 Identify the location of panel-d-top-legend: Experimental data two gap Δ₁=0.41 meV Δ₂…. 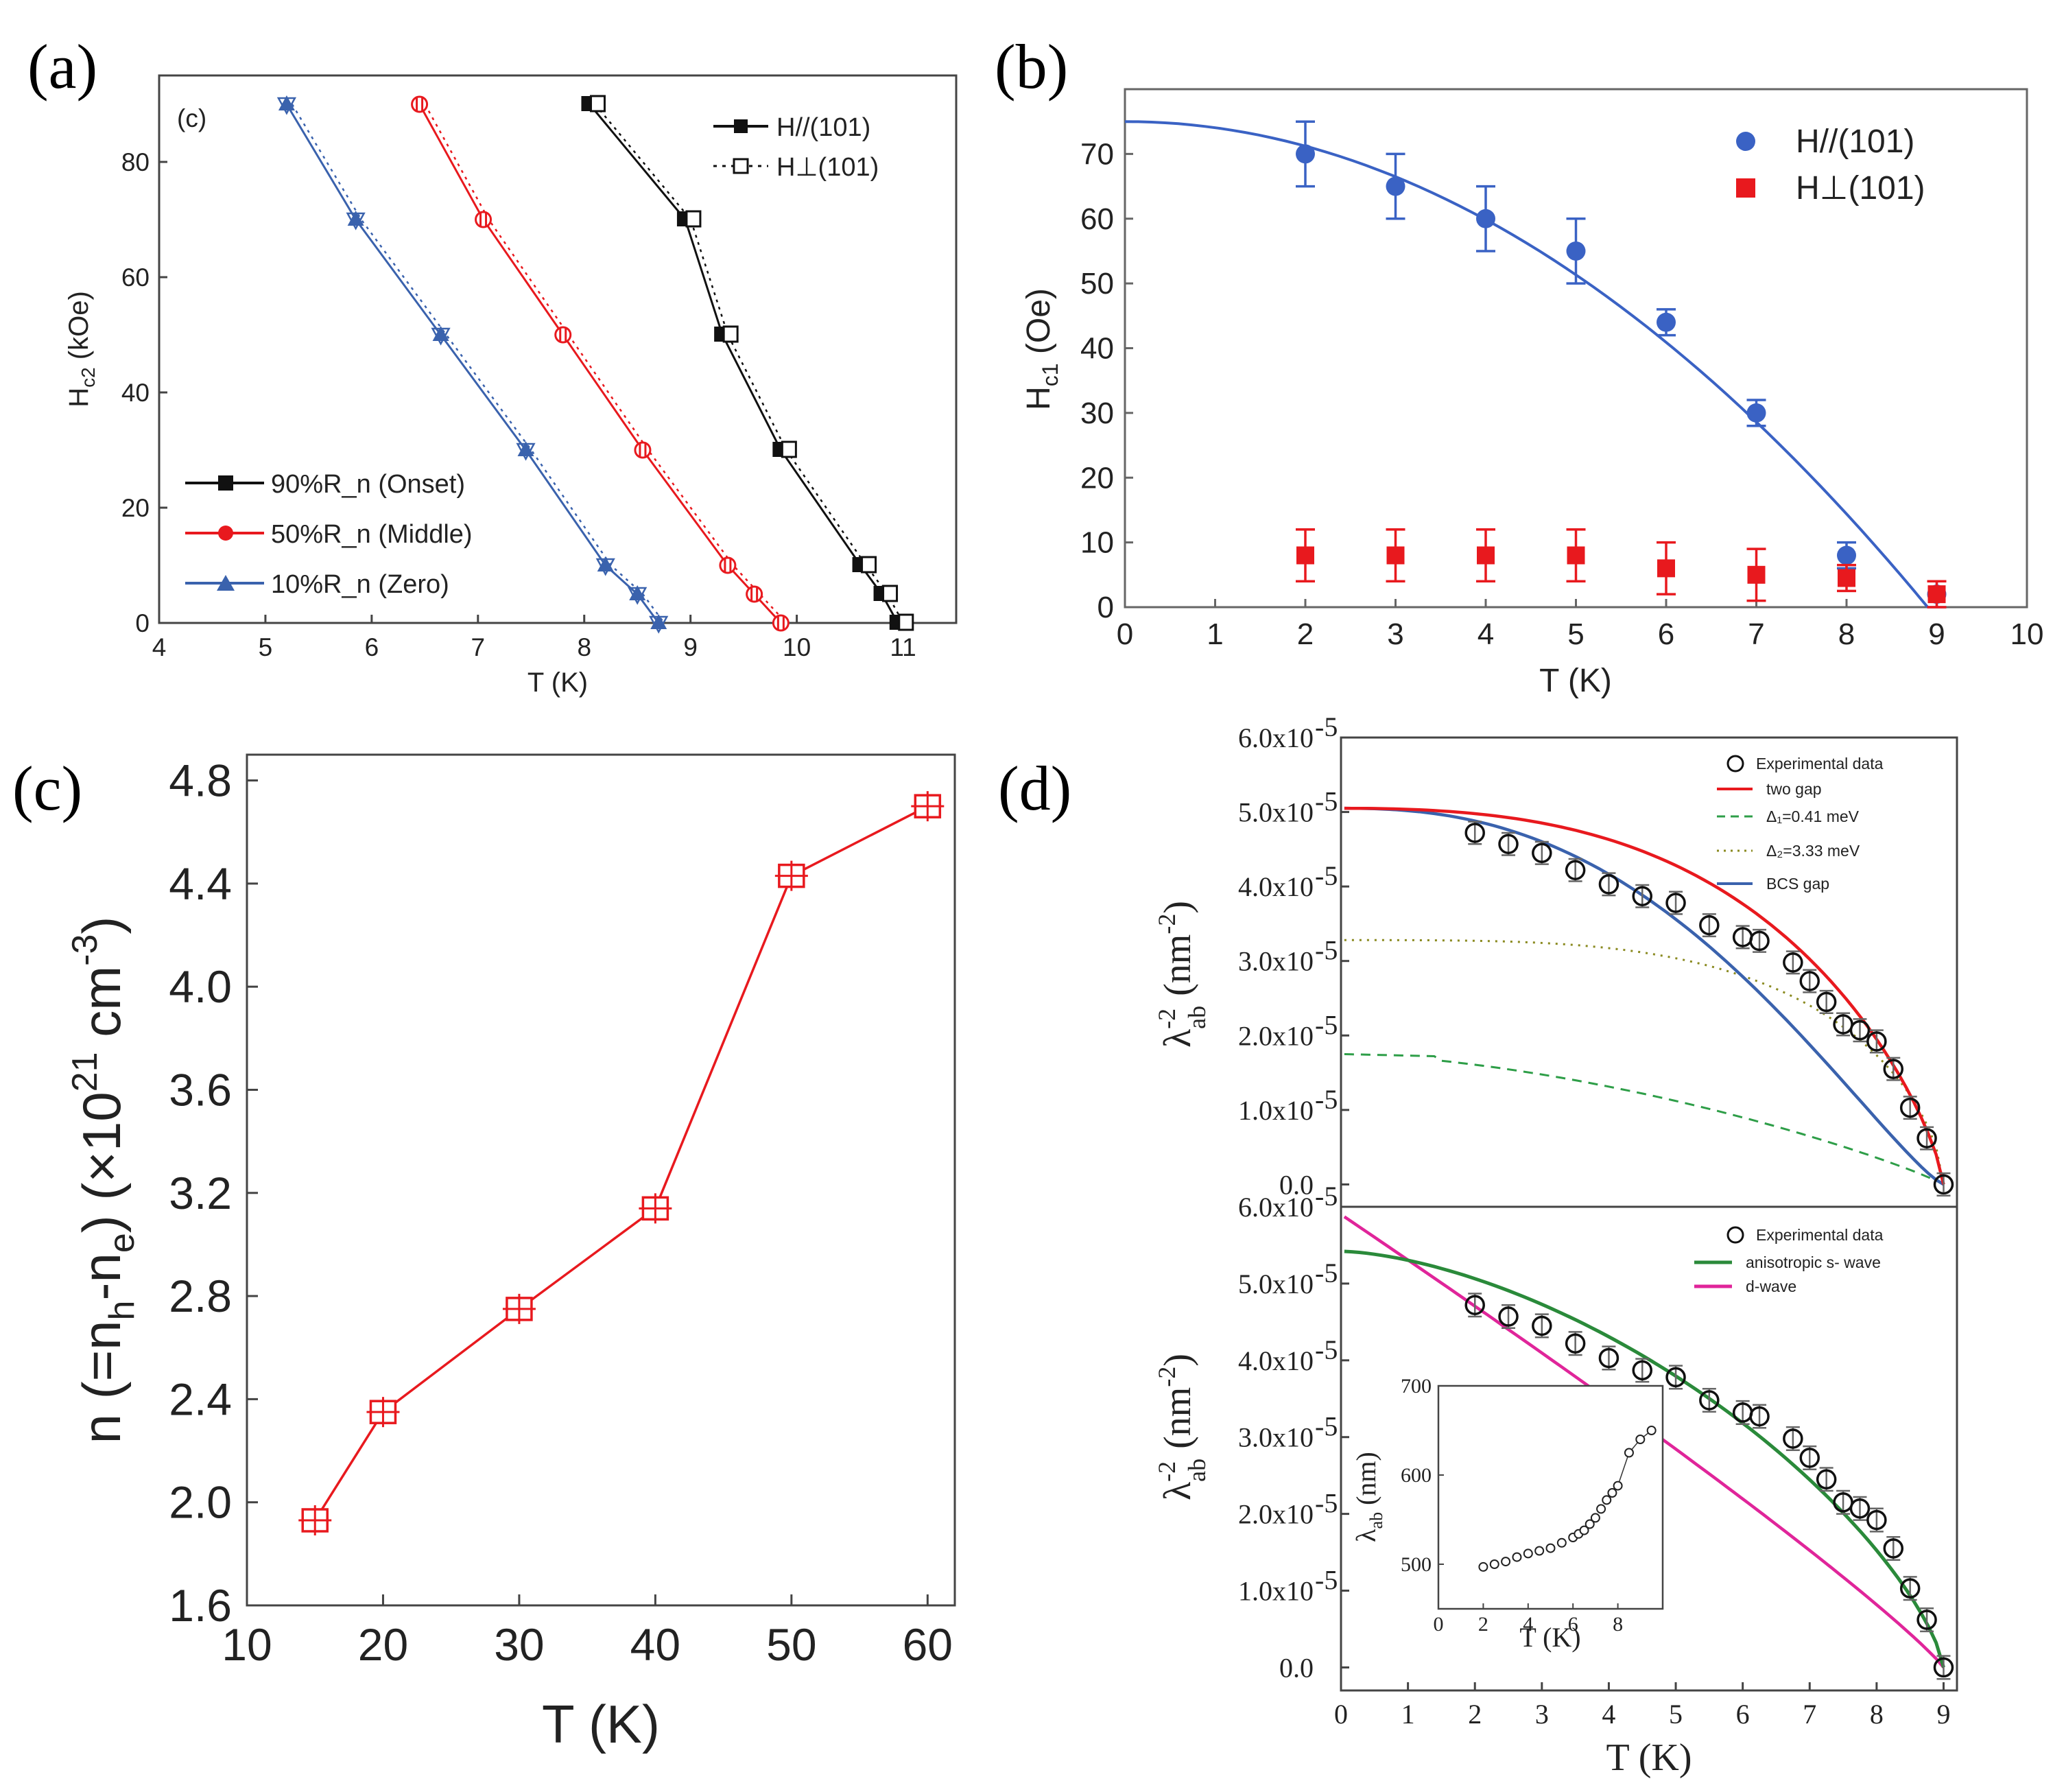
(1801, 824).